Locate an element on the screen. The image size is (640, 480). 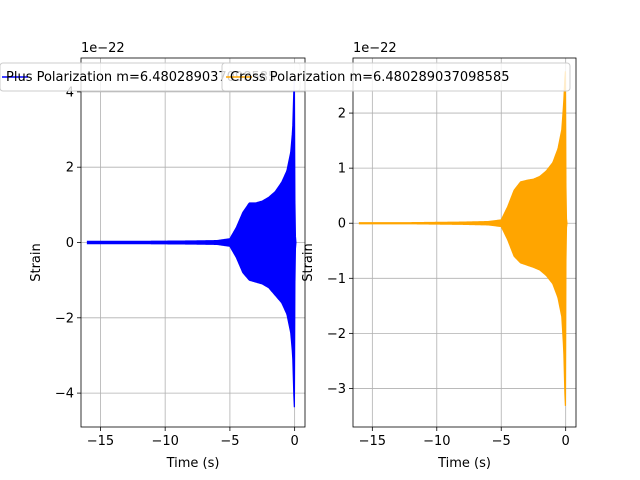
y-tick-label: −3 is located at coordinates (336, 389).